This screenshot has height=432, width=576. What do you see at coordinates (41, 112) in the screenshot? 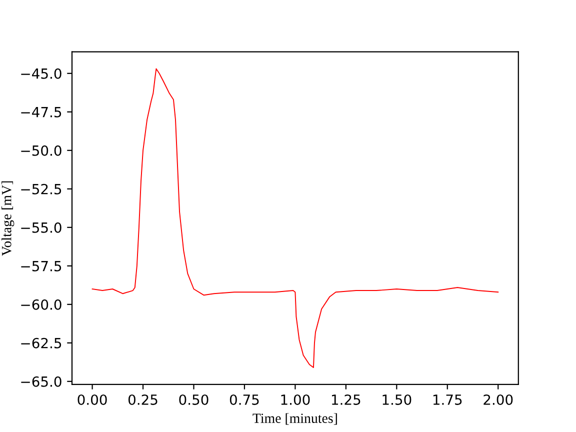
I see `y-tick-label: −47.5` at bounding box center [41, 112].